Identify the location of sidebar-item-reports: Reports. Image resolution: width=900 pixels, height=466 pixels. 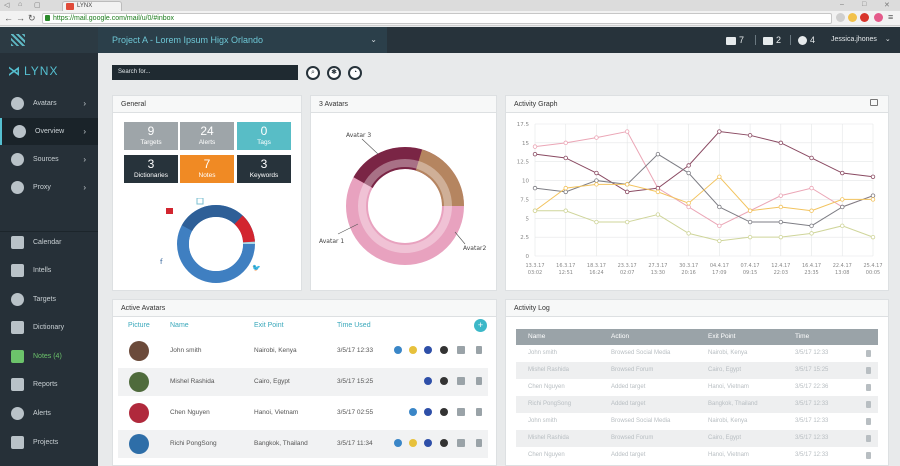
(49, 384).